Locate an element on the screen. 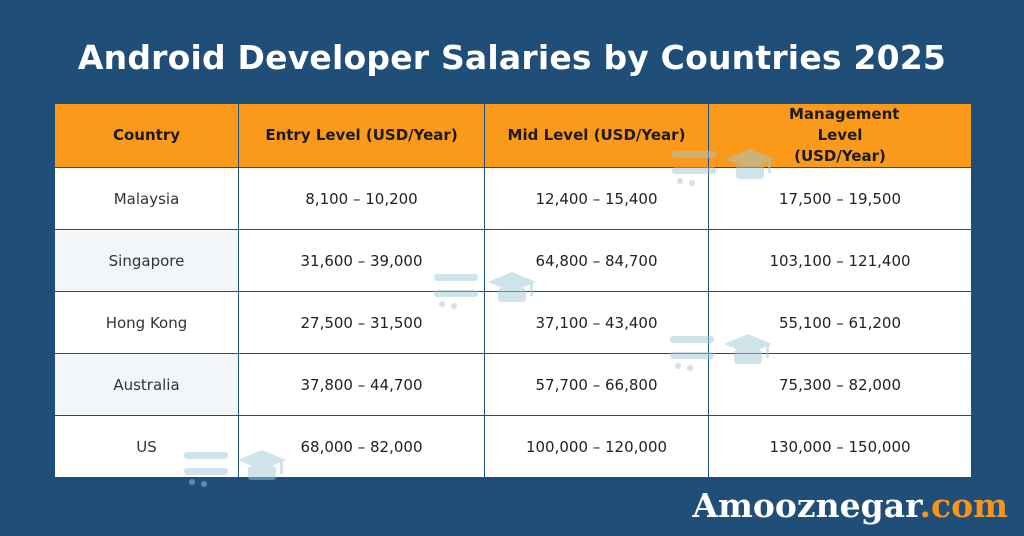 The height and width of the screenshot is (536, 1024). mid-level-cell: 64,800 – 84,700 is located at coordinates (596, 260).